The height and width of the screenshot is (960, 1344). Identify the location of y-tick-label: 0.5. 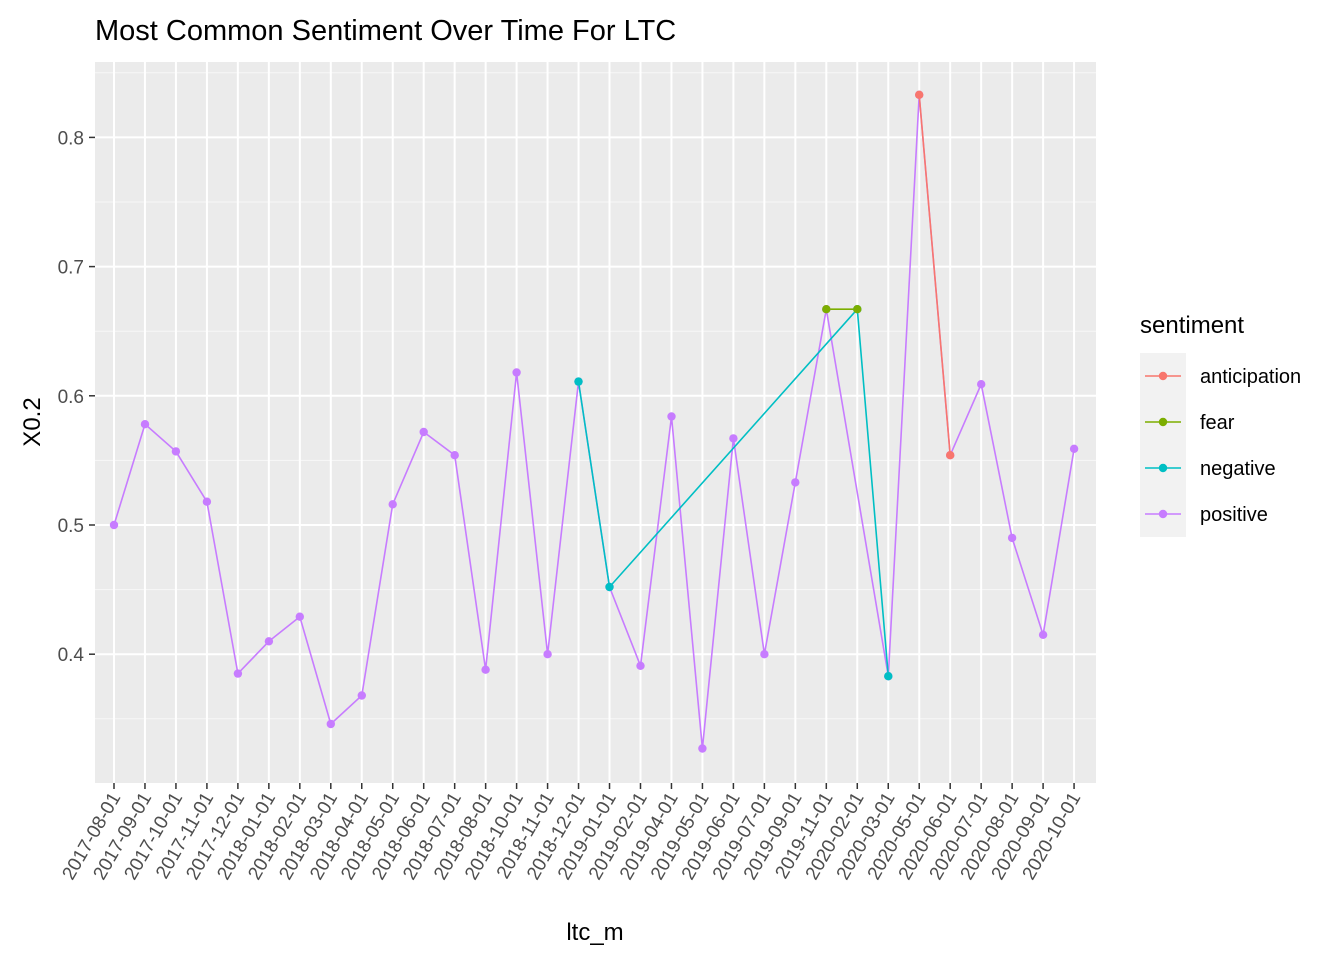
(71, 526).